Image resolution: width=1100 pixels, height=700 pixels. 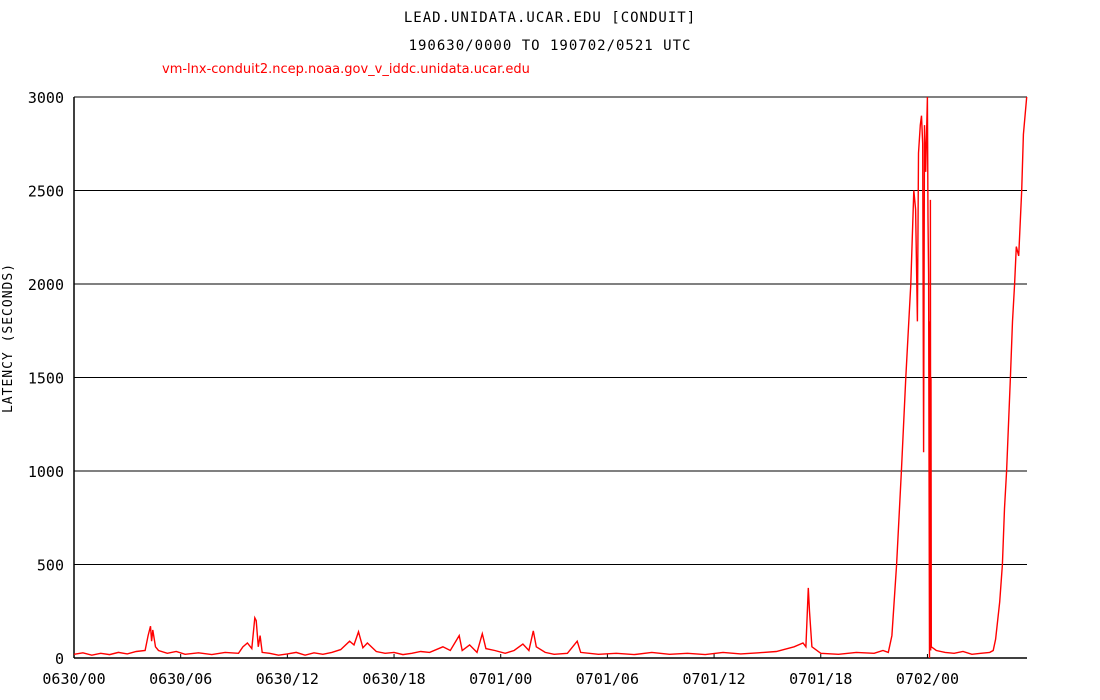 I want to click on y-tick-labels: 0 500 1000 1500 2000 2500 3000, so click(x=46, y=378).